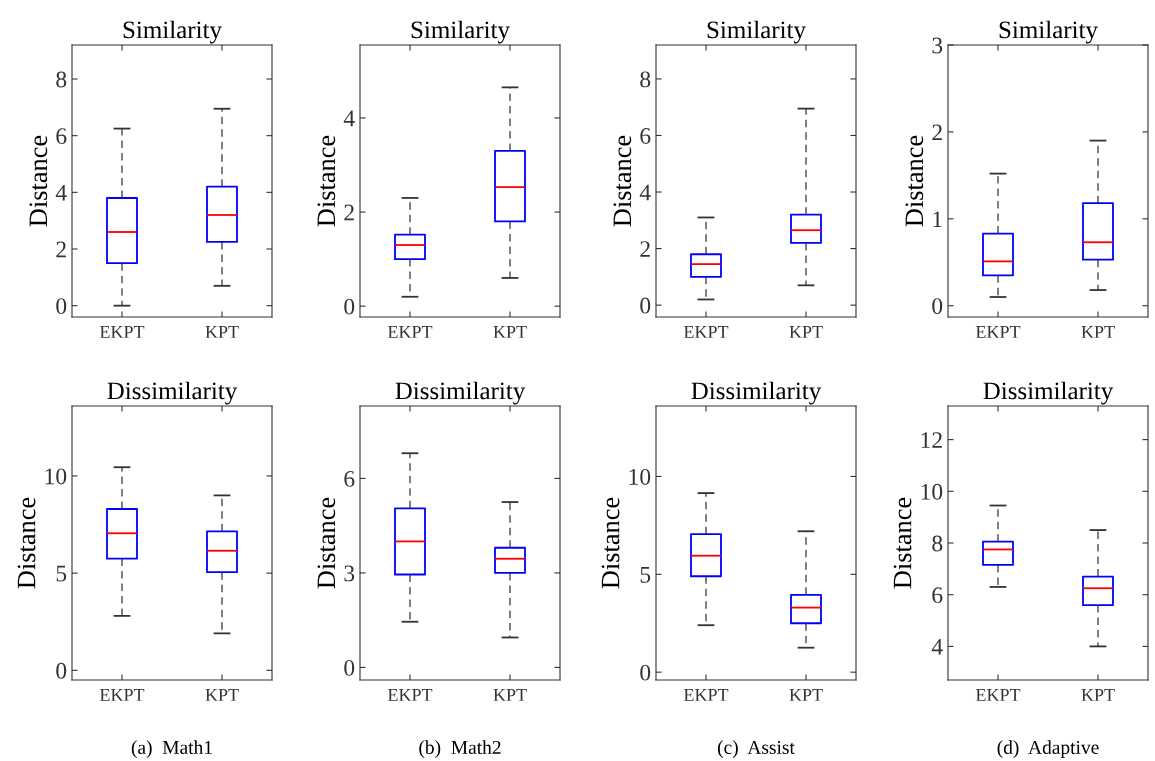  Describe the element at coordinates (171, 749) in the screenshot. I see `text: (a) Math1` at that location.